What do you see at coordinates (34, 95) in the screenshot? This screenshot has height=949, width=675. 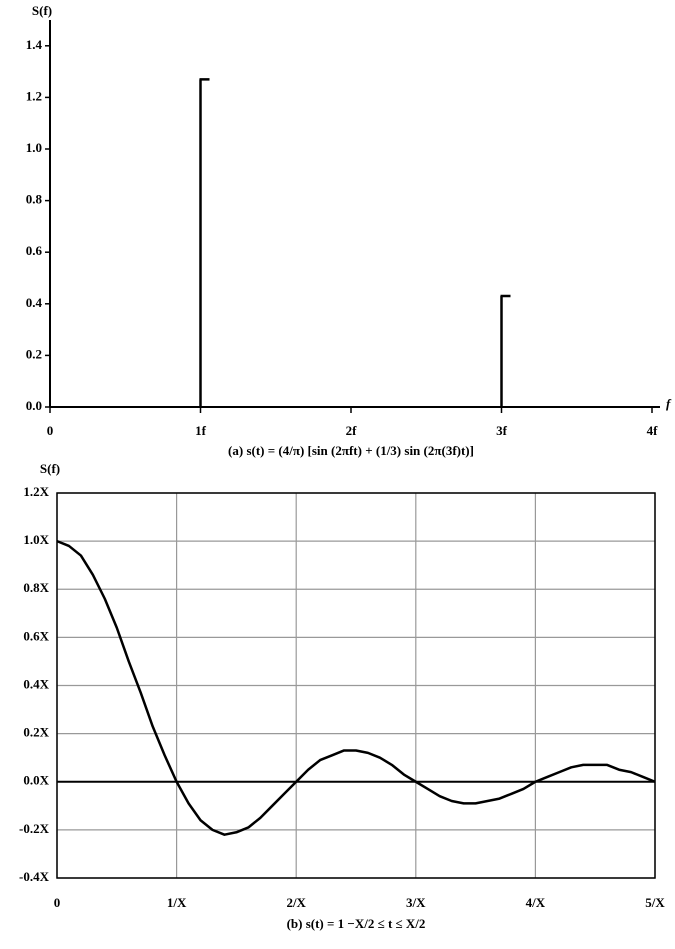 I see `y-tick-label: 1.2` at bounding box center [34, 95].